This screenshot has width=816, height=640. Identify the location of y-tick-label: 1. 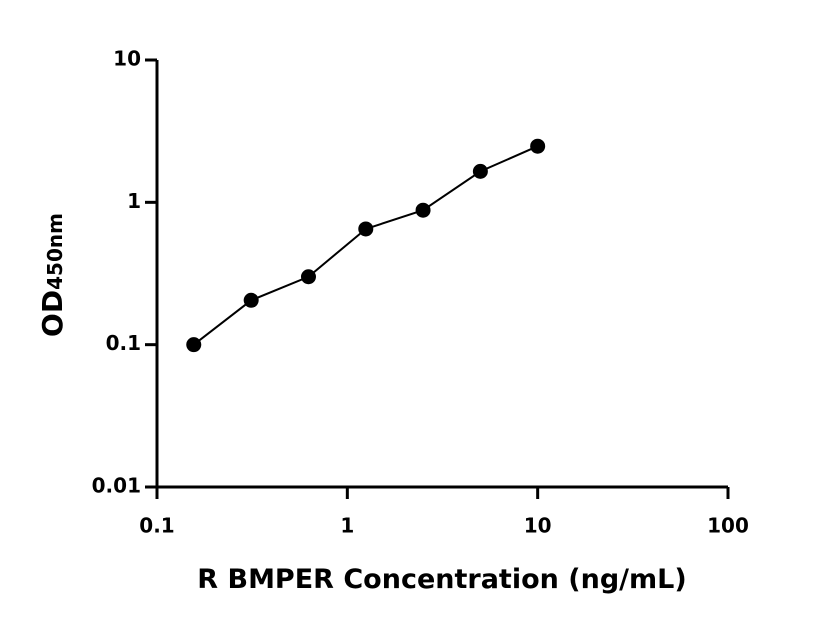
(134, 201).